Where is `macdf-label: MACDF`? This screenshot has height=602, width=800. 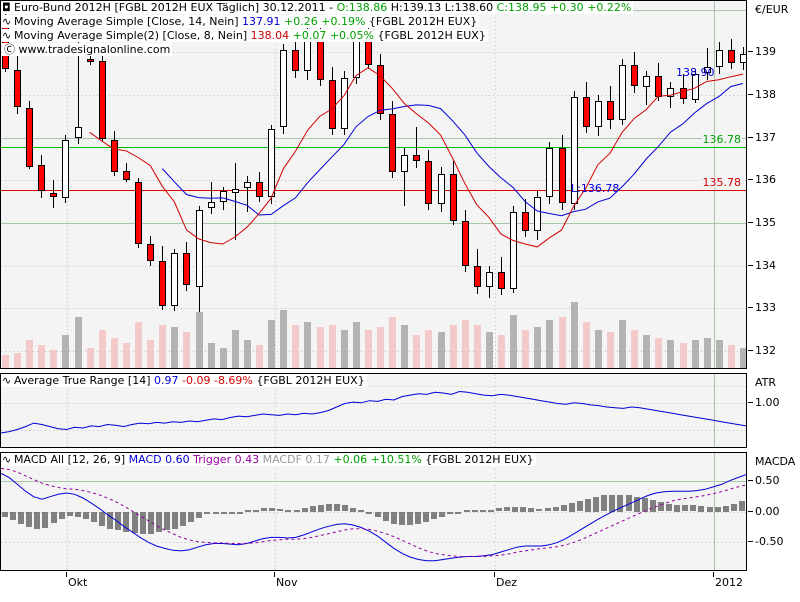 macdf-label: MACDF is located at coordinates (282, 459).